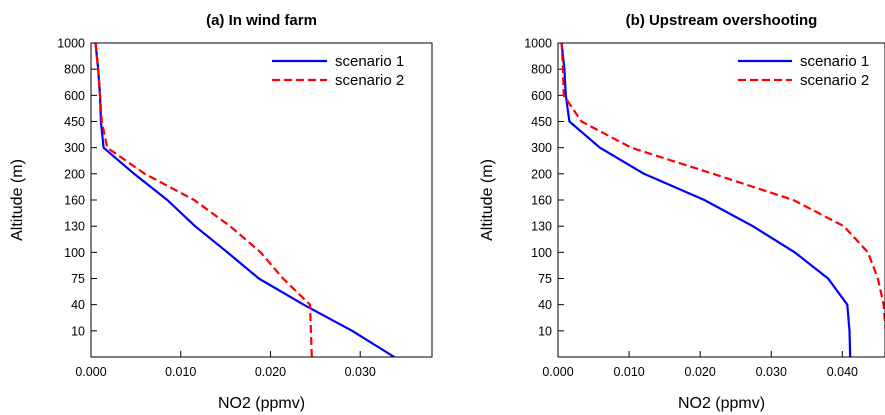  I want to click on chart-title: (b) Upstream overshooting, so click(722, 20).